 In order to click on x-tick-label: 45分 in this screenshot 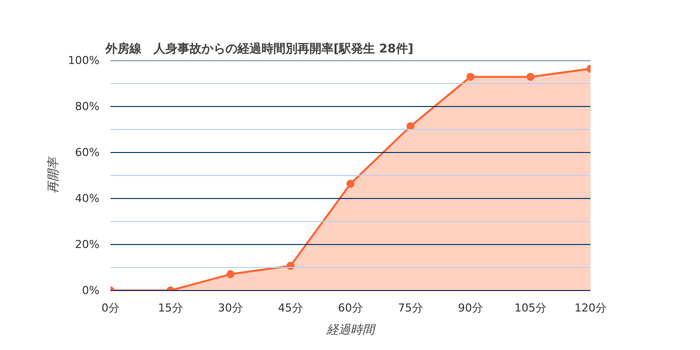, I will do `click(290, 308)`.